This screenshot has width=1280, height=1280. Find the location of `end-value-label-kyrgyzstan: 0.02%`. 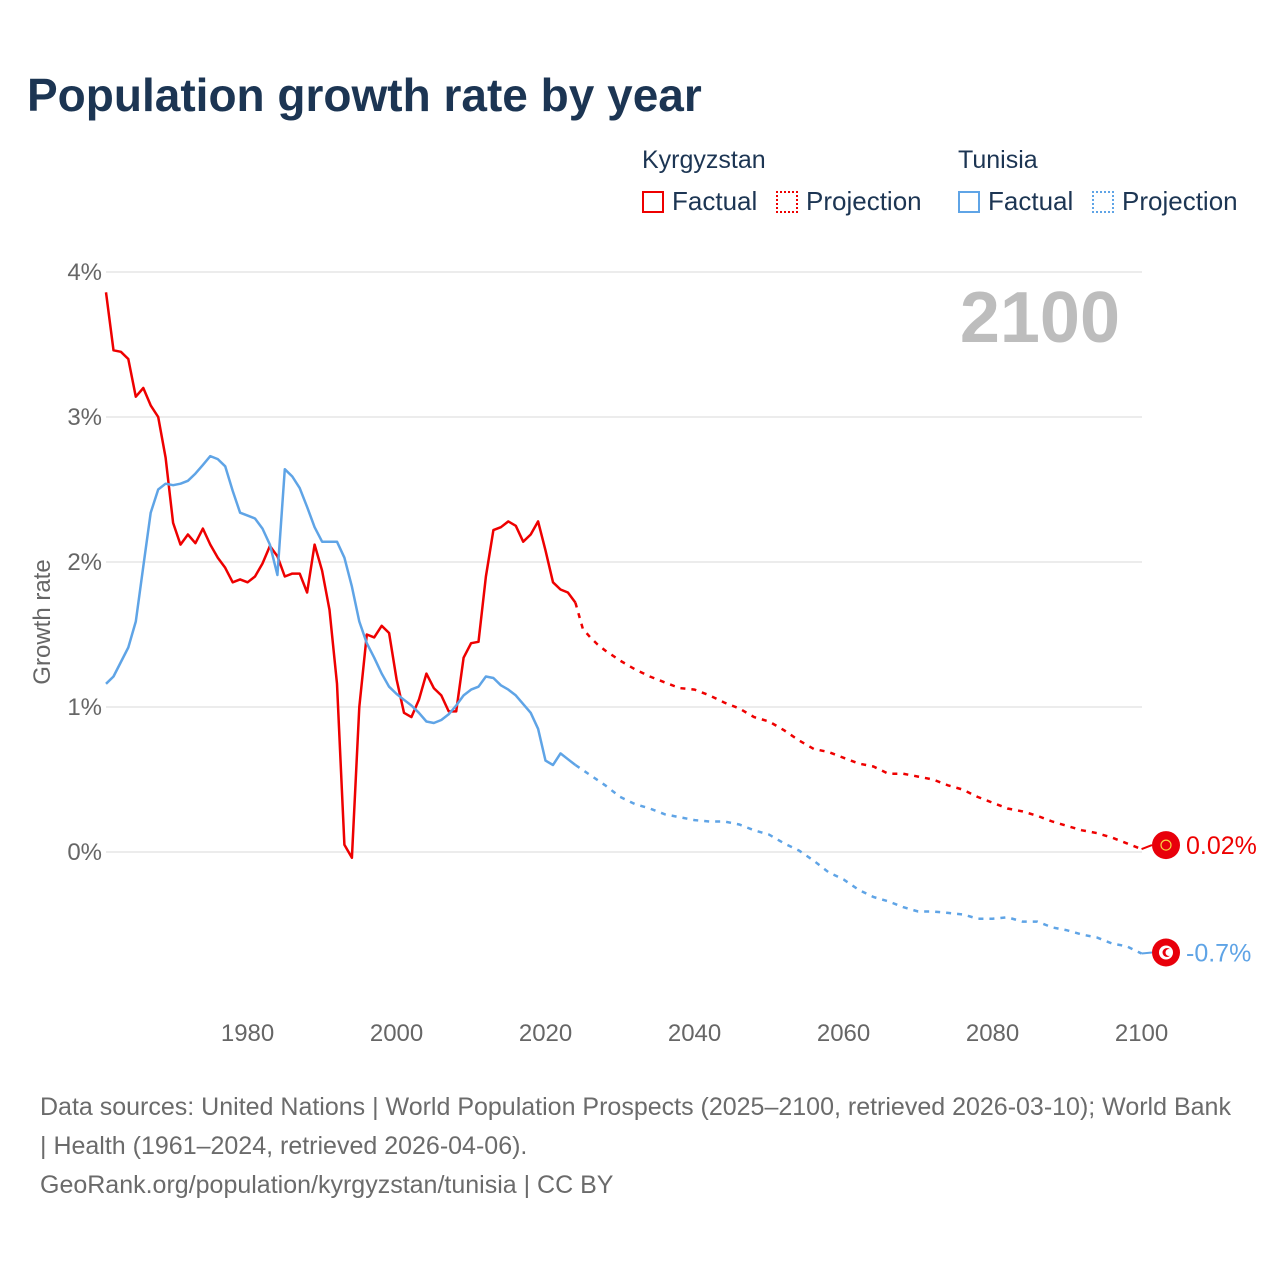

end-value-label-kyrgyzstan: 0.02% is located at coordinates (1221, 846).